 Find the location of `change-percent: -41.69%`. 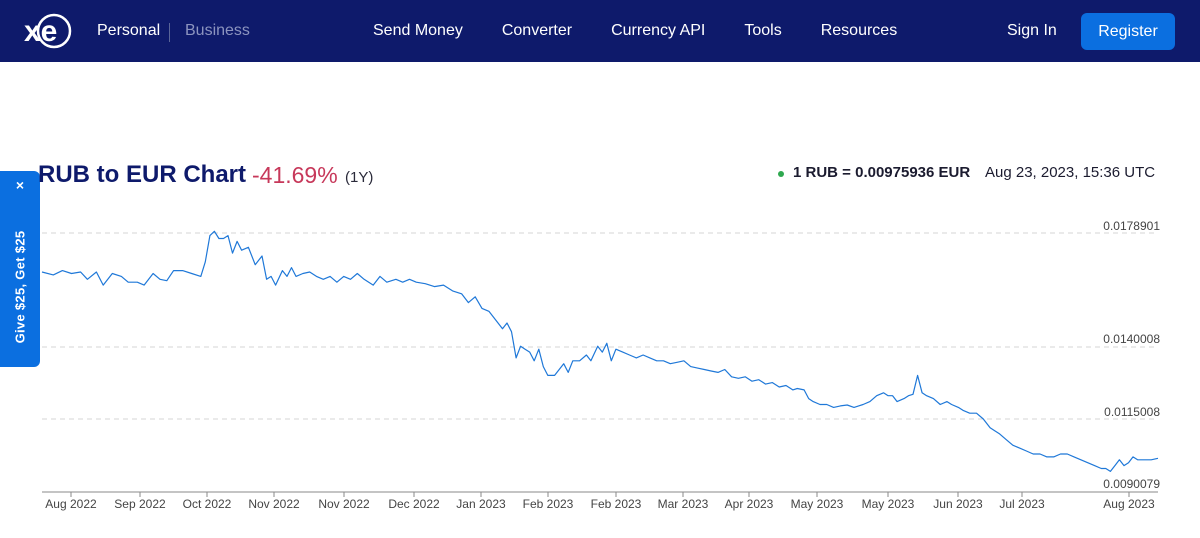

change-percent: -41.69% is located at coordinates (295, 175).